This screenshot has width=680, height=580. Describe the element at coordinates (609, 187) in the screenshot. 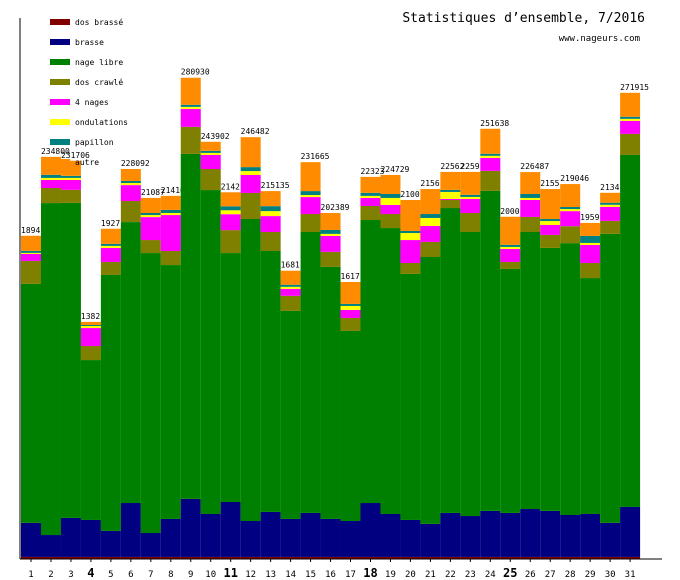

I see `total-label: 2134` at that location.